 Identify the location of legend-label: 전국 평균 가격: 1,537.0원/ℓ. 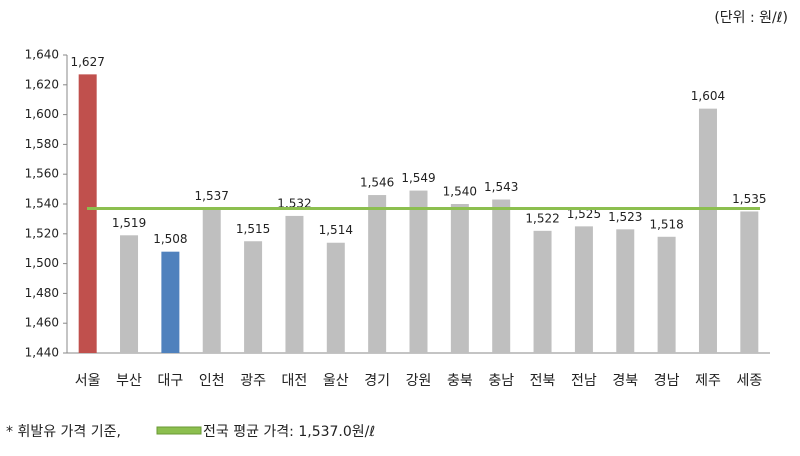
(289, 432).